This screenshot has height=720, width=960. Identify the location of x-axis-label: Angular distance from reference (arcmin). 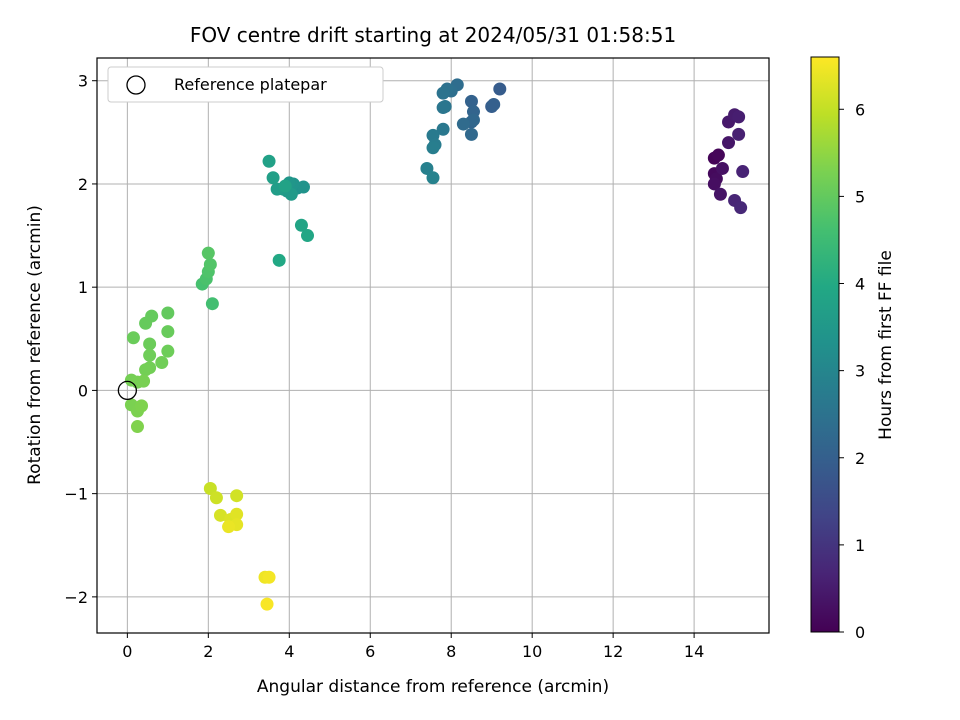
(433, 687).